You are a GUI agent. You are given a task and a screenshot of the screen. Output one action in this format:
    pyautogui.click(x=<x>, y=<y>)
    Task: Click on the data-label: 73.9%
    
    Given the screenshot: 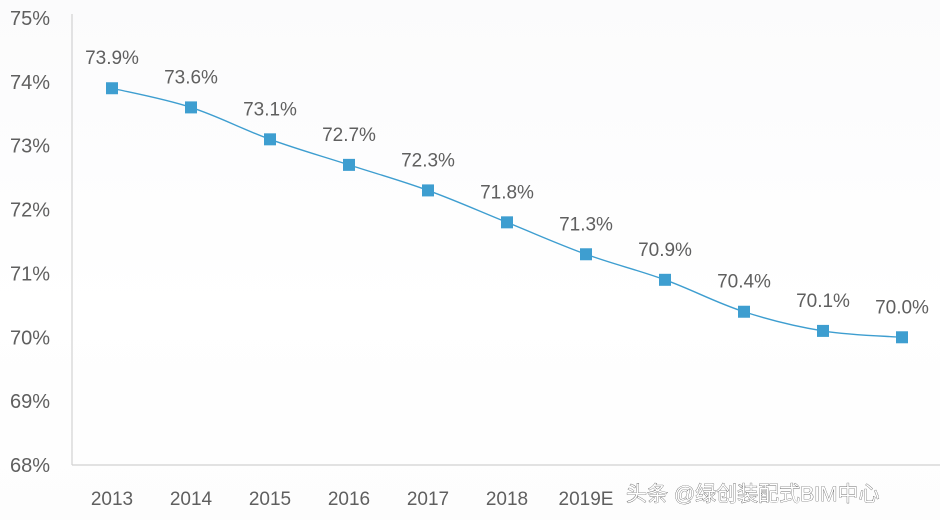 What is the action you would take?
    pyautogui.click(x=112, y=58)
    